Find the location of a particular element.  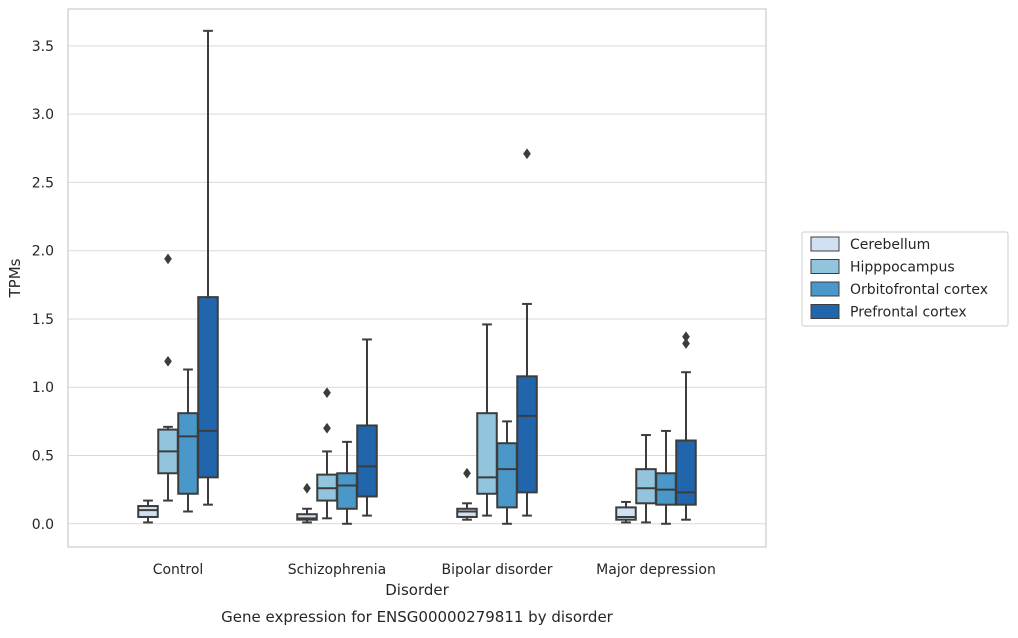

y-tick-label: 2.5 is located at coordinates (43, 183).